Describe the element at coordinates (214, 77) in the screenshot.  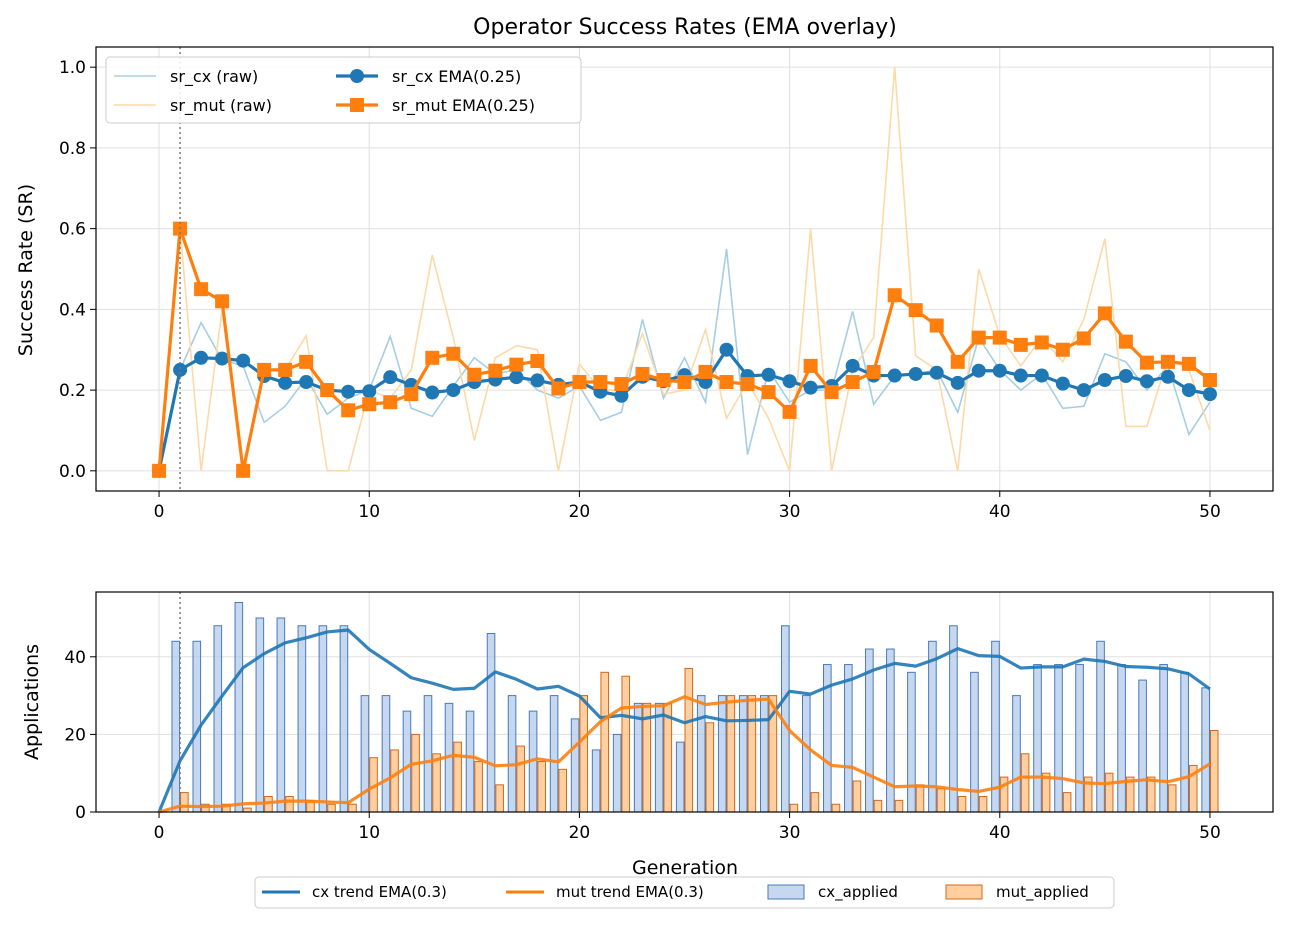
I see `legend-label: sr_cx (raw)` at that location.